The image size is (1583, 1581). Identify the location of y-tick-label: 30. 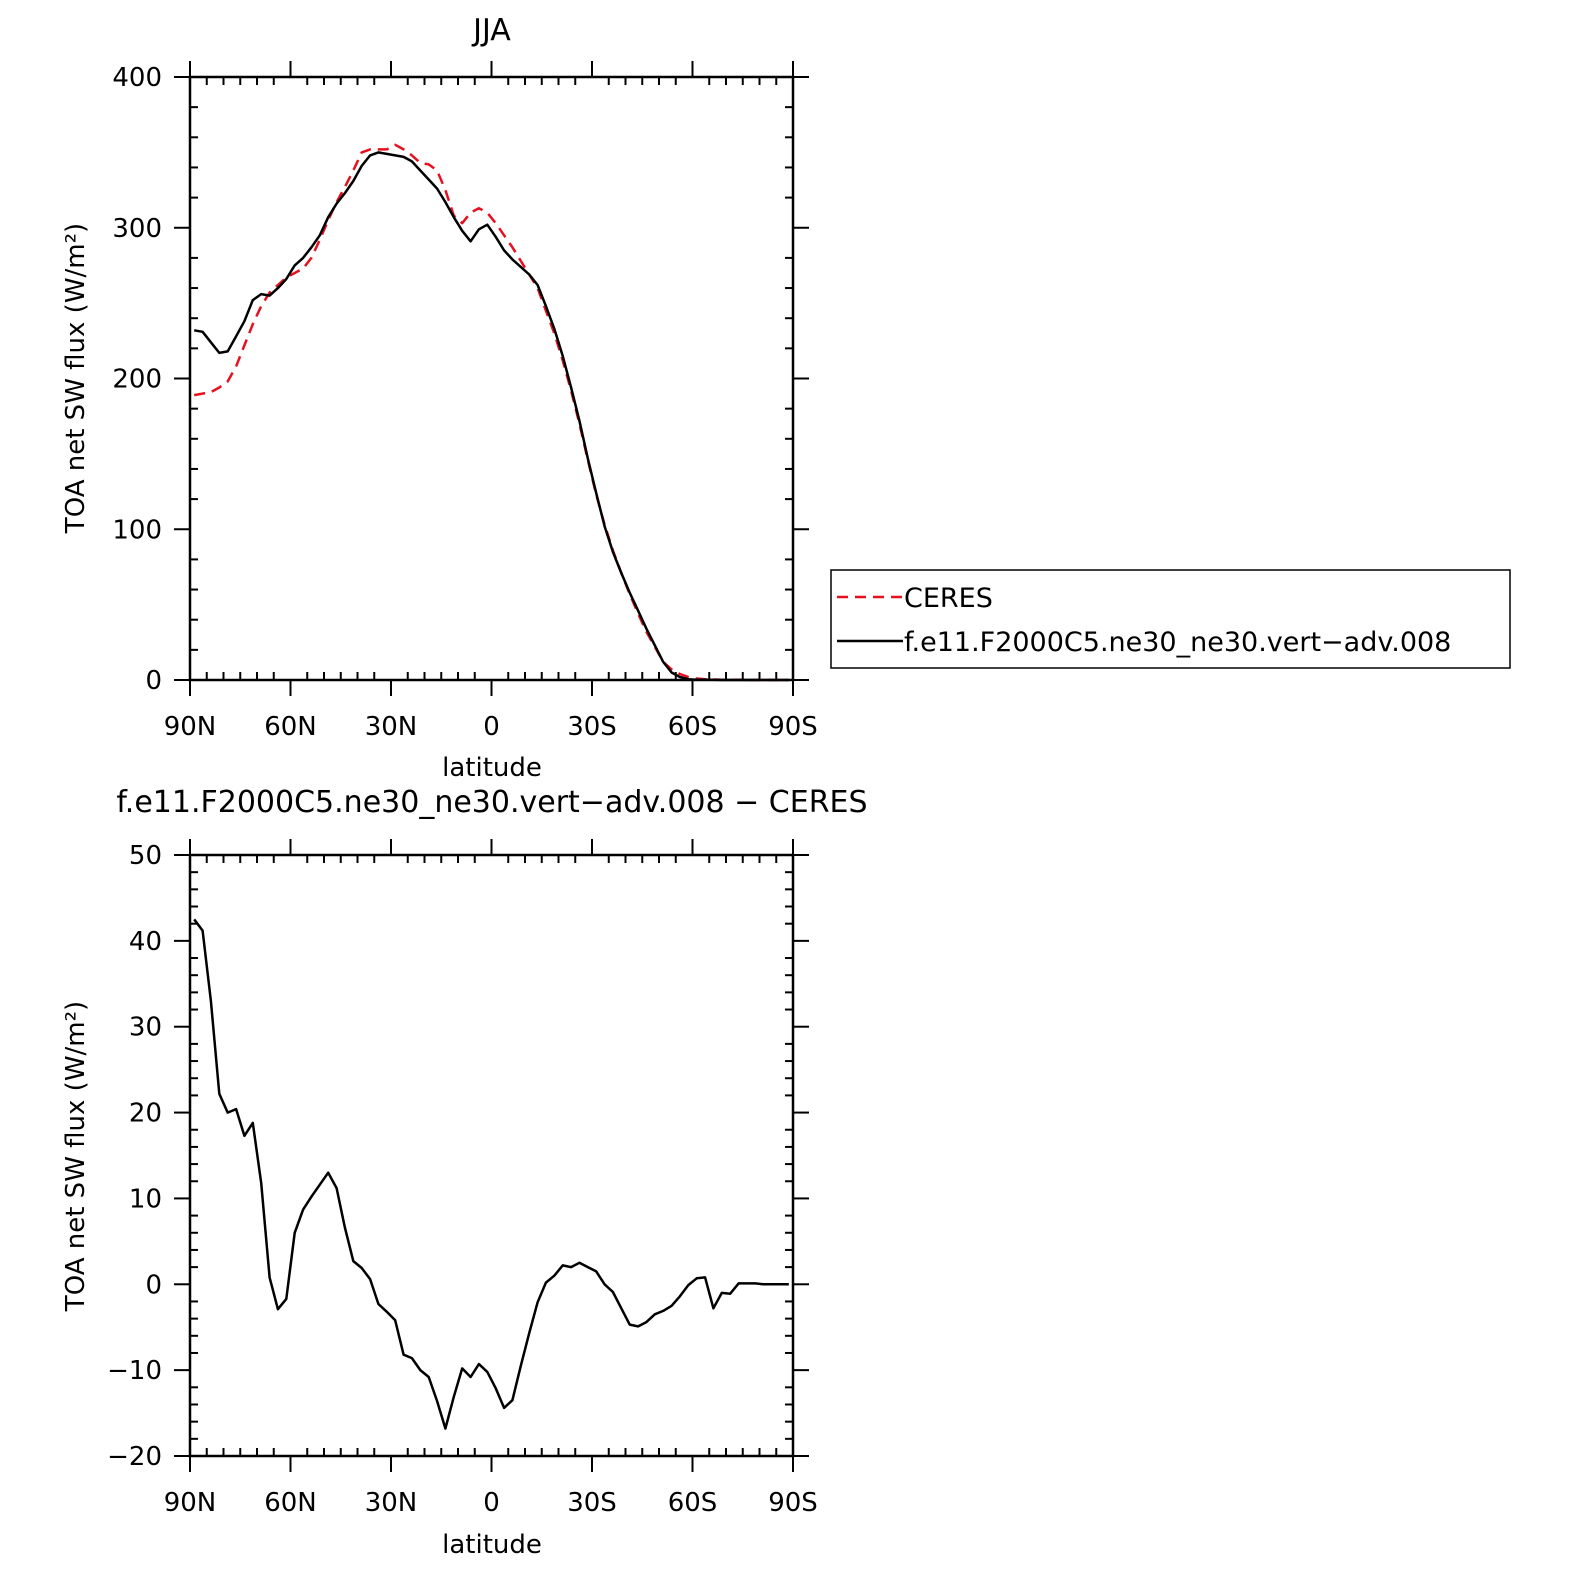
(145, 1028).